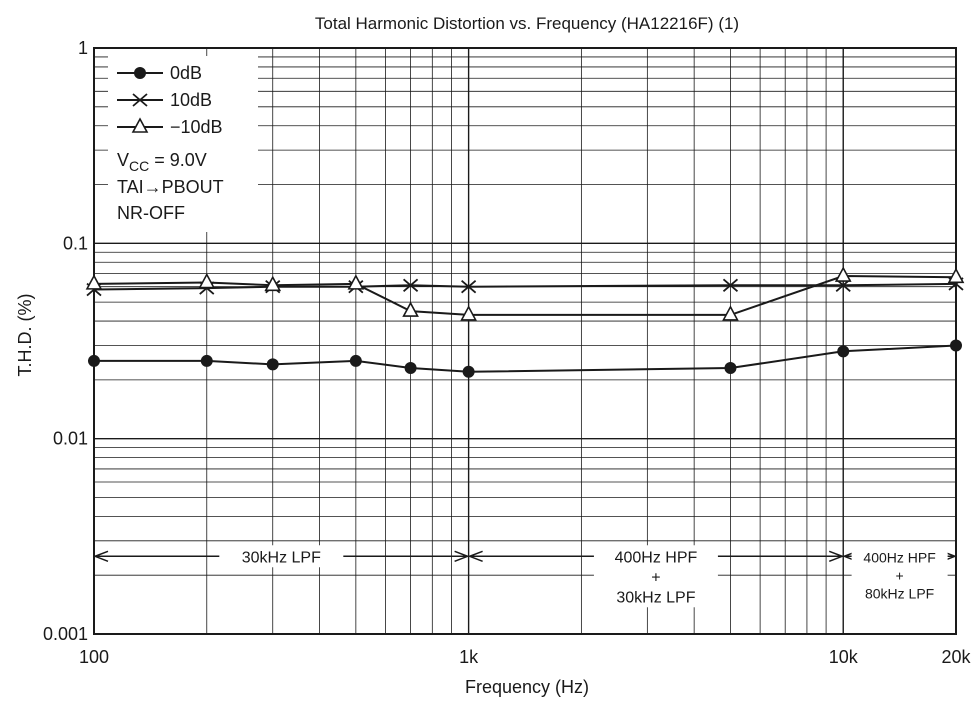 The height and width of the screenshot is (702, 980). I want to click on x-axis-label: Frequency (Hz), so click(527, 687).